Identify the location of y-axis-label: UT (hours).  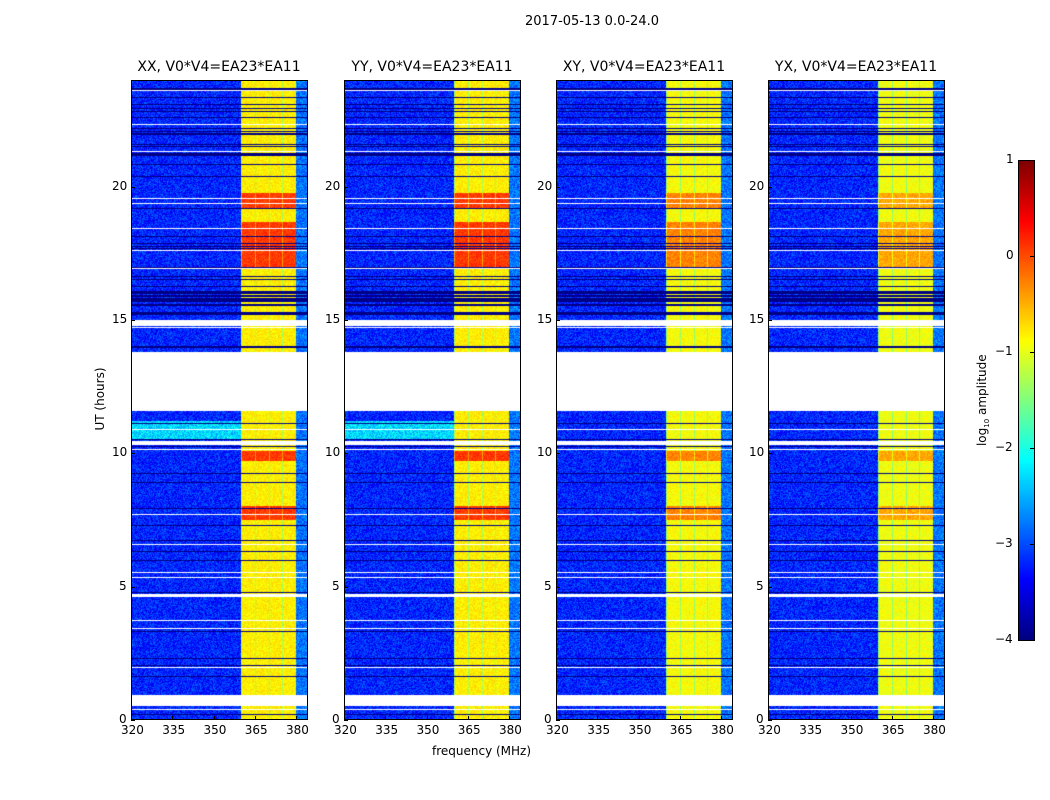
(100, 399).